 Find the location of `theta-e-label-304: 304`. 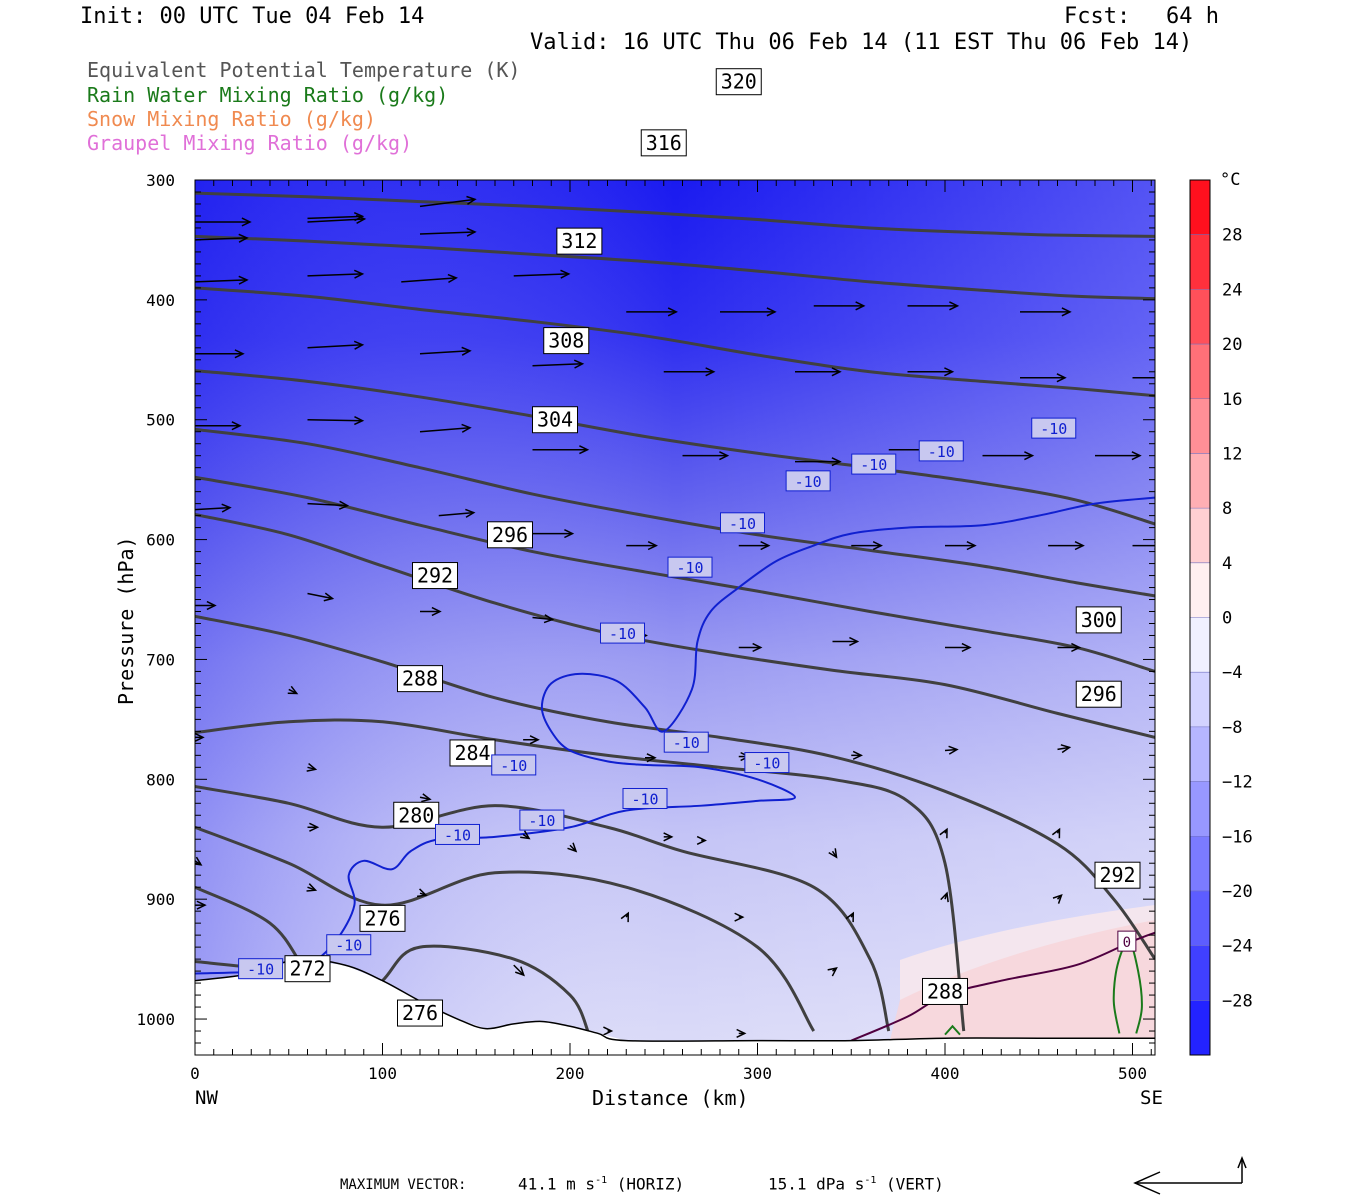

theta-e-label-304: 304 is located at coordinates (555, 420).